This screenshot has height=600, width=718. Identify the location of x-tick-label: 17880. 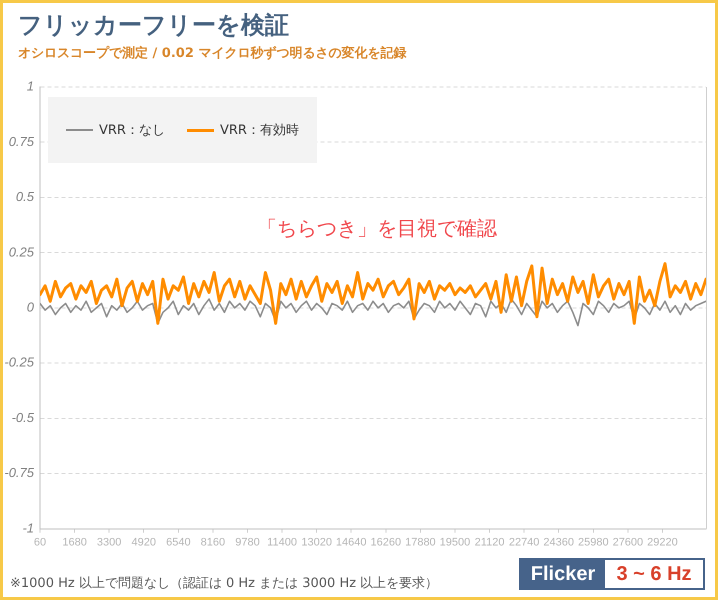
(420, 542).